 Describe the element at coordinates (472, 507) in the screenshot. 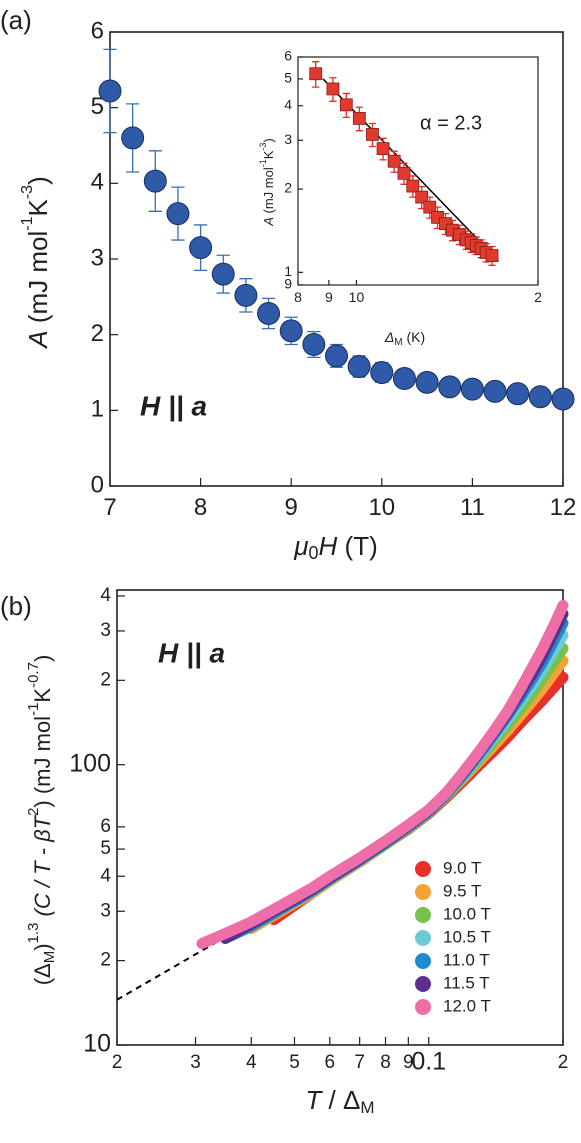

I see `x-tick-label: 11` at that location.